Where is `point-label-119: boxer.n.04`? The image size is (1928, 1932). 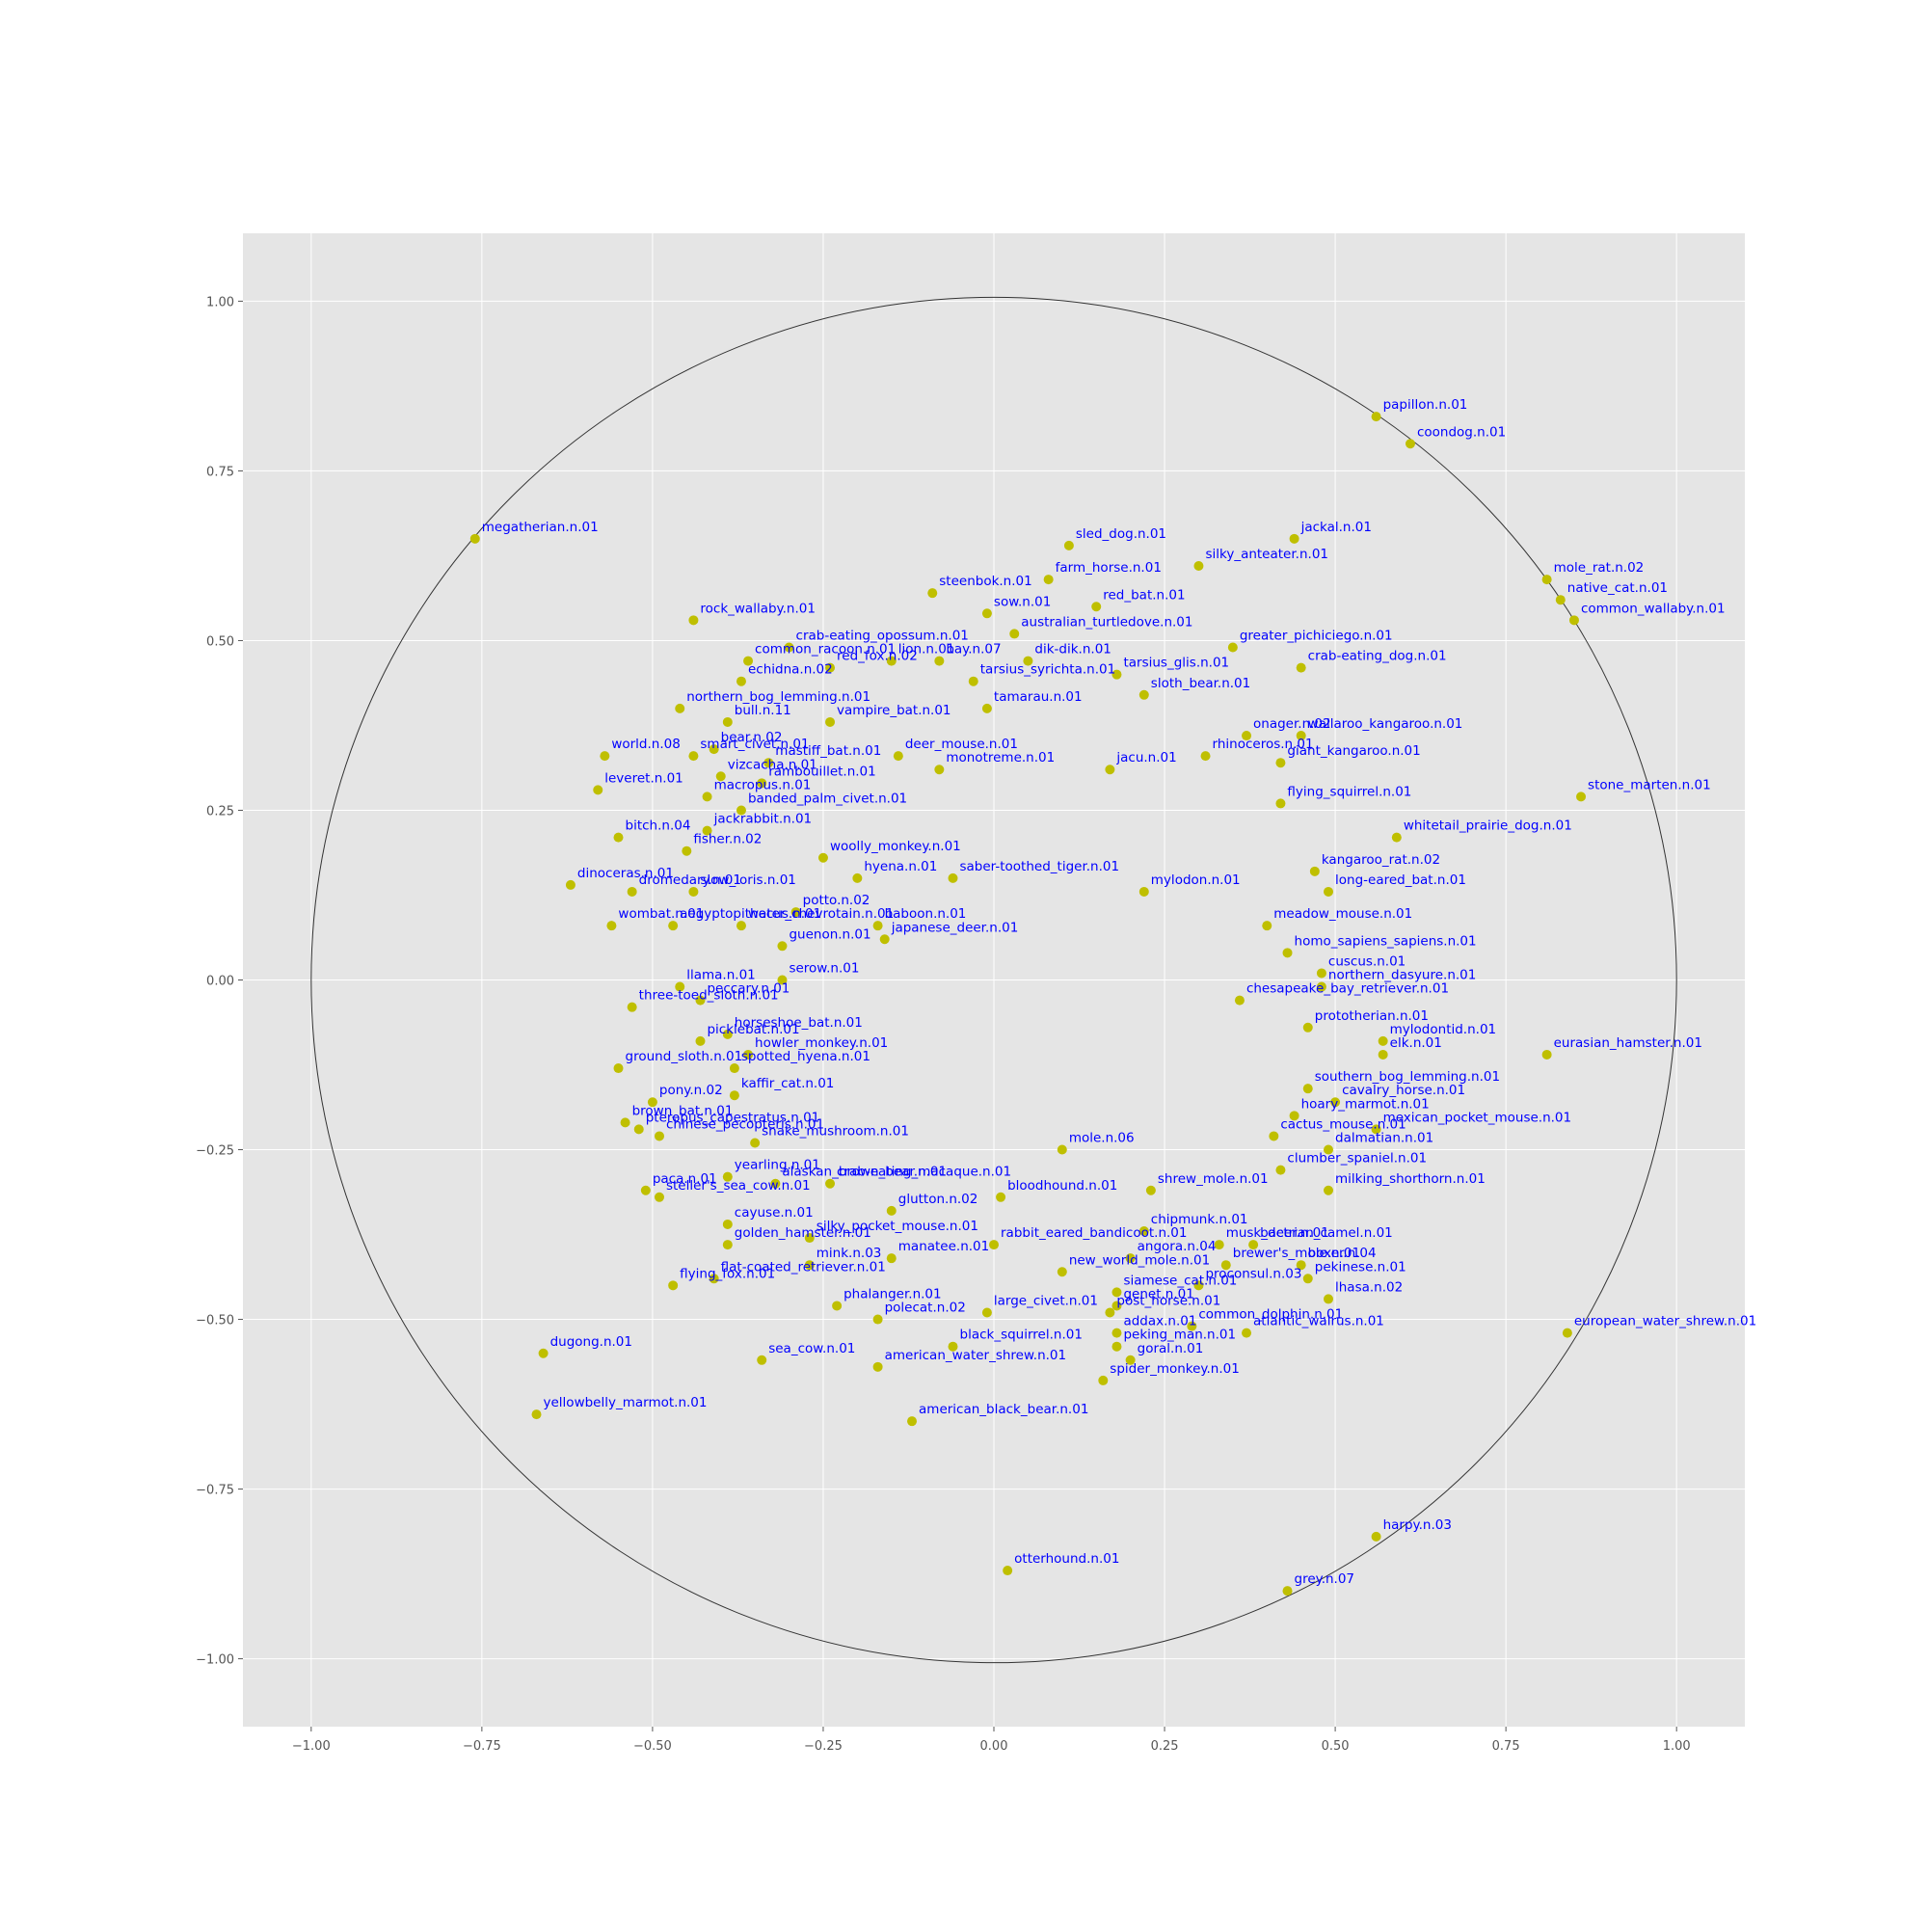 point-label-119: boxer.n.04 is located at coordinates (1342, 1254).